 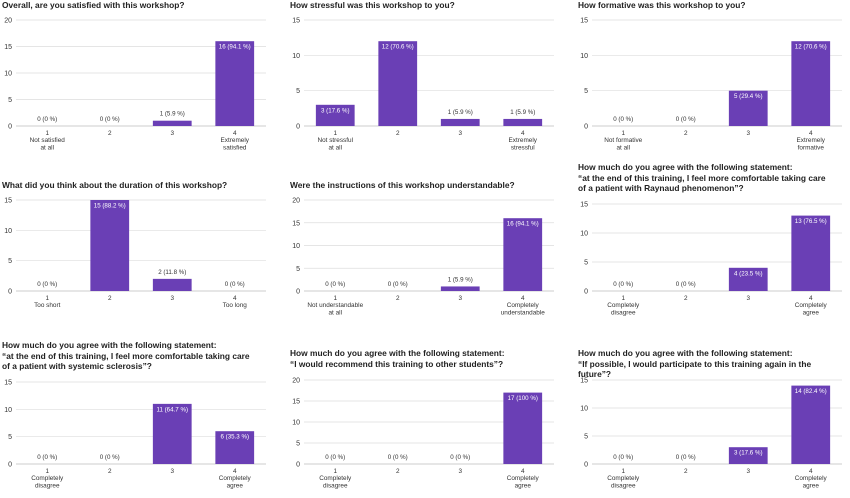 I want to click on data-label: 12 (70.6 %), so click(x=398, y=47).